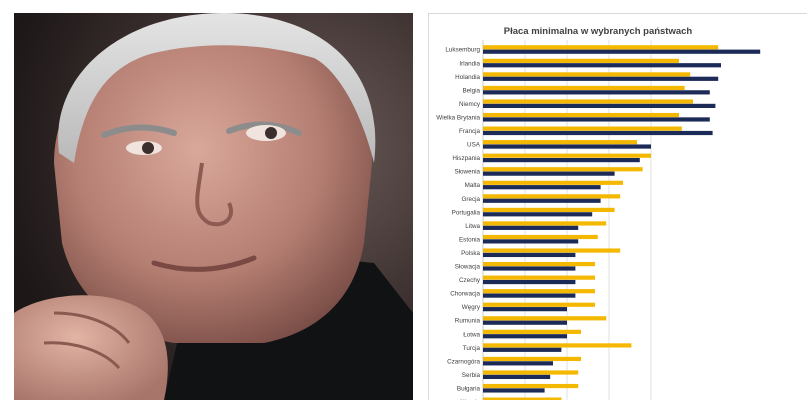 This screenshot has width=807, height=400. What do you see at coordinates (466, 158) in the screenshot?
I see `category-label: Hiszpania` at bounding box center [466, 158].